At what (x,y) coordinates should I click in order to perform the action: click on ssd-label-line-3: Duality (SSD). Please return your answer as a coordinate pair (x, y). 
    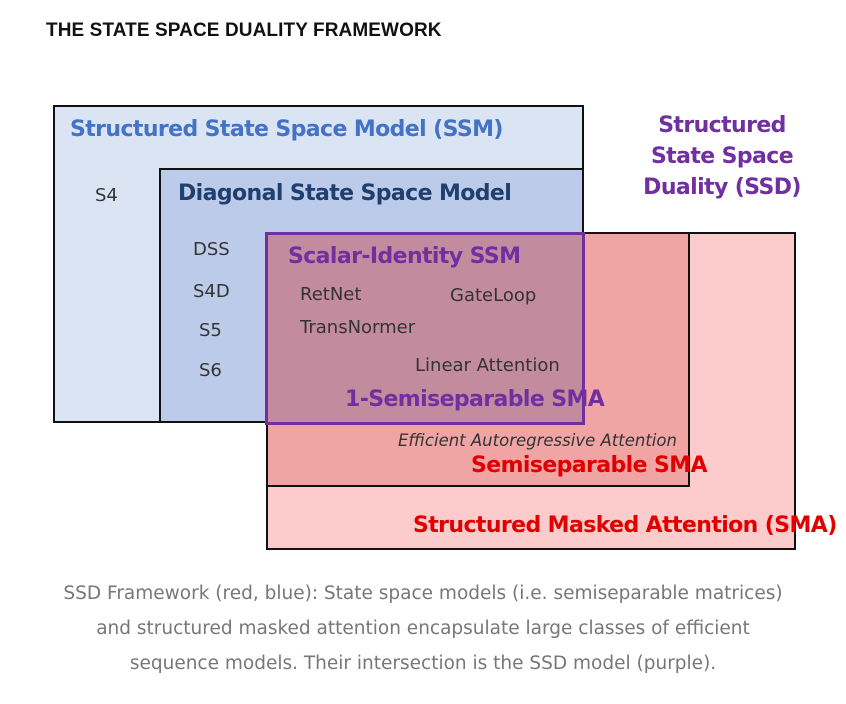
    Looking at the image, I should click on (722, 187).